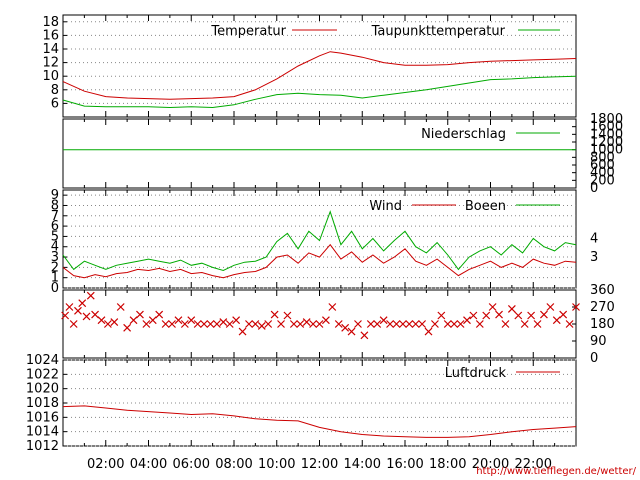 This screenshot has height=480, width=640. Describe the element at coordinates (50, 76) in the screenshot. I see `y-tick-label: 10` at that location.